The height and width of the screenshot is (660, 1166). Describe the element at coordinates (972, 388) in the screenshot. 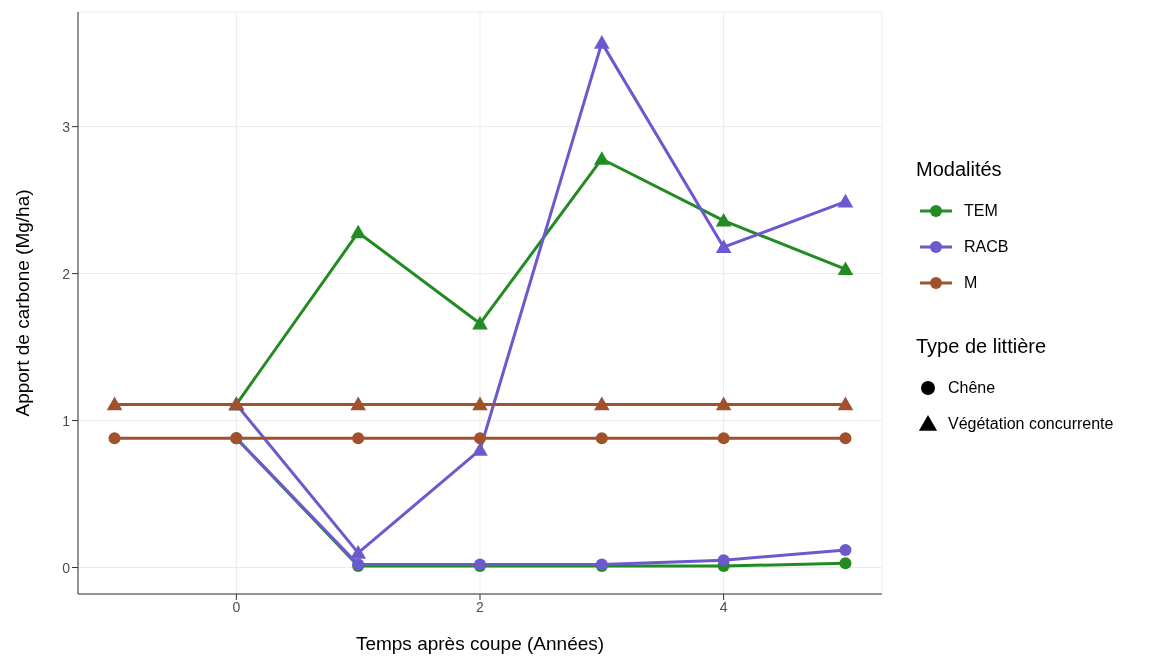

I see `text: Chêne` at that location.